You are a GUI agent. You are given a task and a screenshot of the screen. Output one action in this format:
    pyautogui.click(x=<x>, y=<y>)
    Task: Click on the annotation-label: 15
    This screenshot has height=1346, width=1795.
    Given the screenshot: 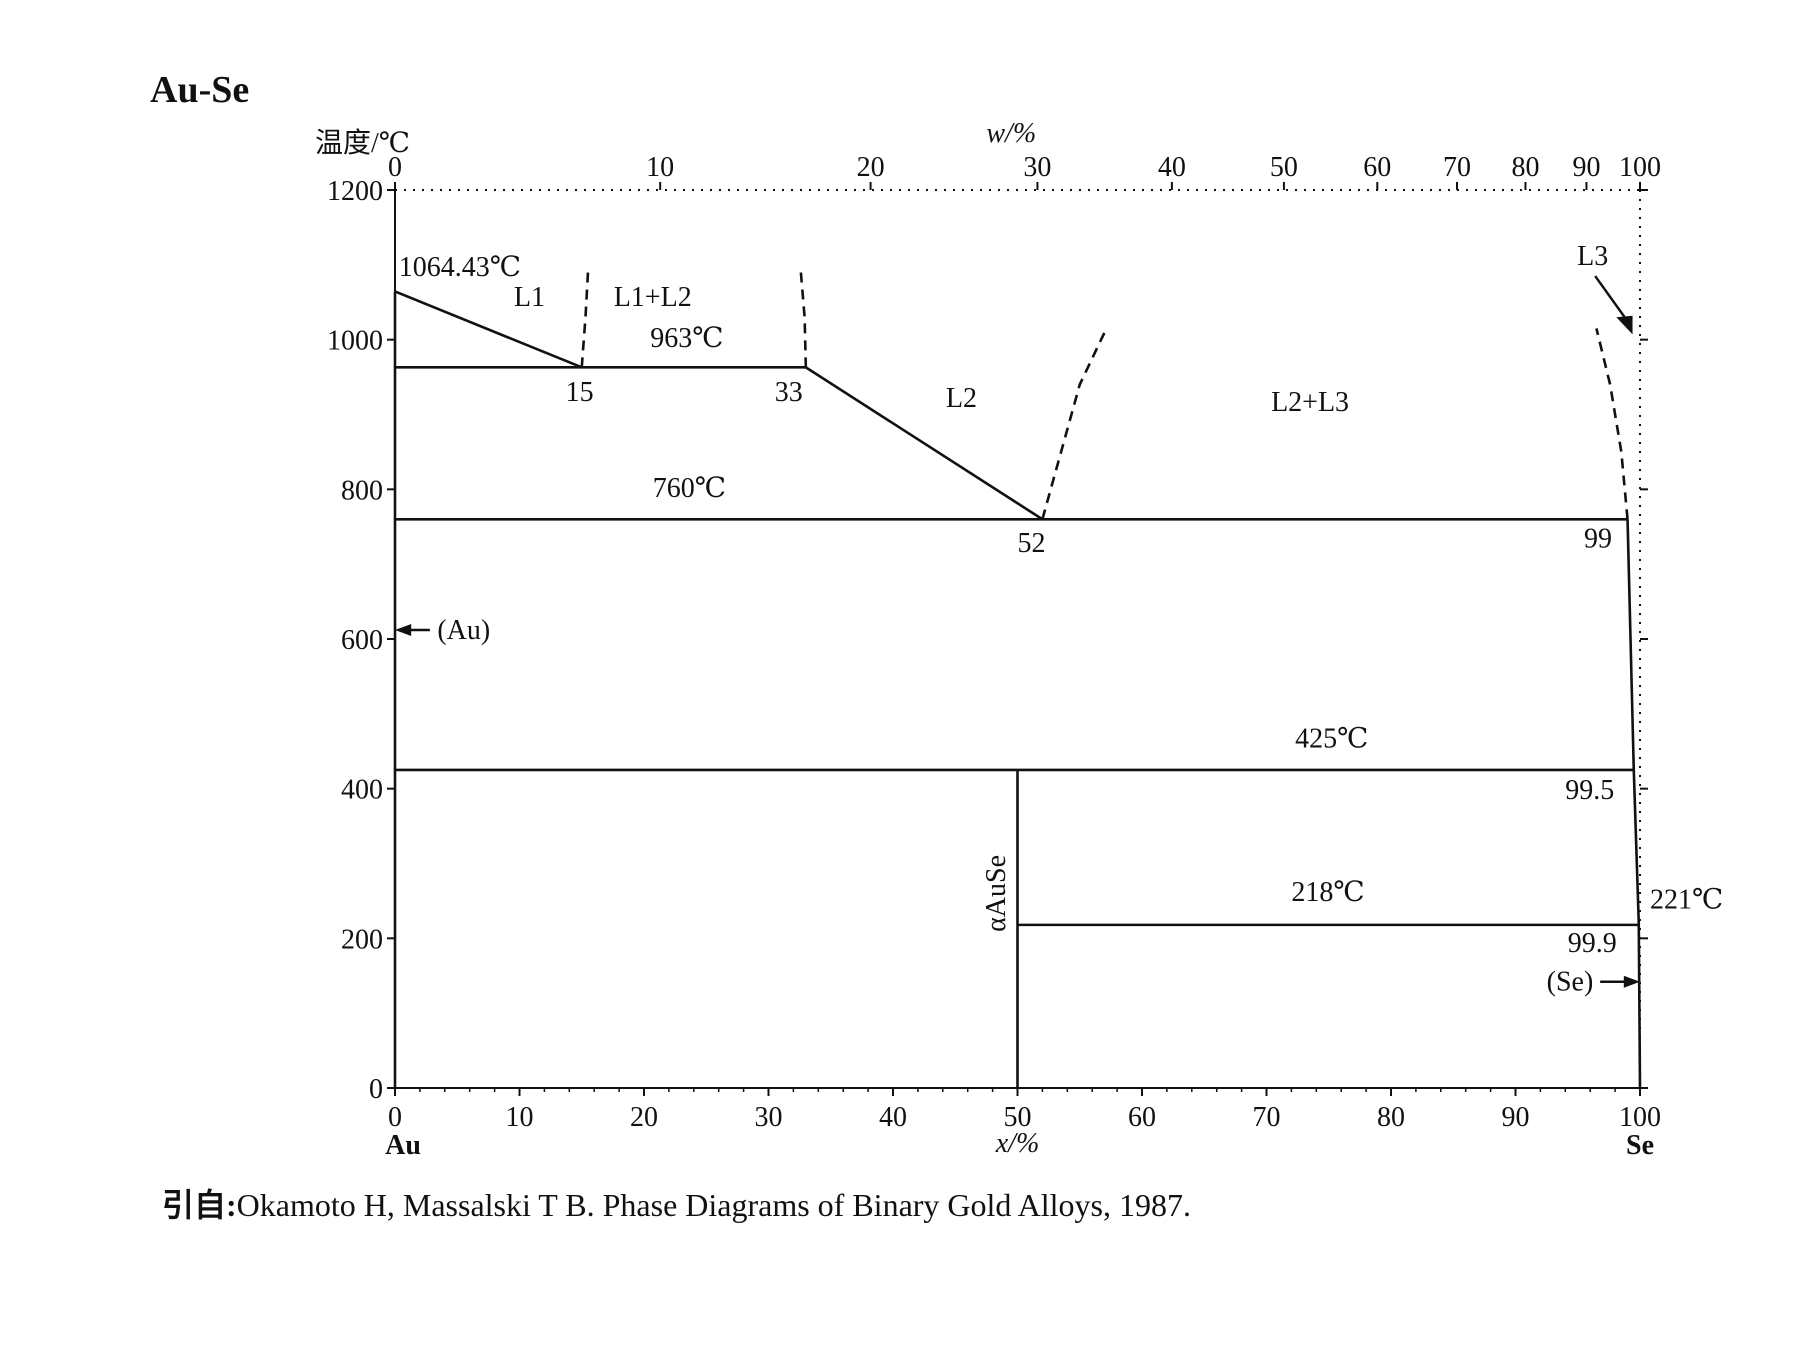 What is the action you would take?
    pyautogui.click(x=580, y=392)
    